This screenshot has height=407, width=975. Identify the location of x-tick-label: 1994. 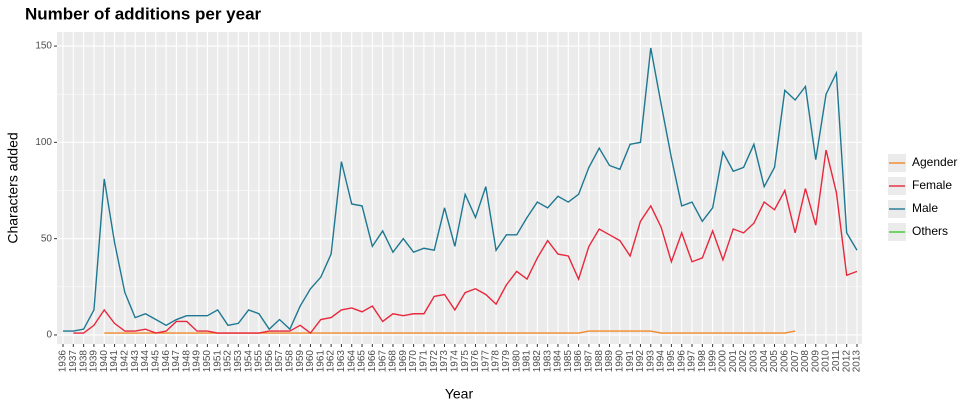
(661, 361).